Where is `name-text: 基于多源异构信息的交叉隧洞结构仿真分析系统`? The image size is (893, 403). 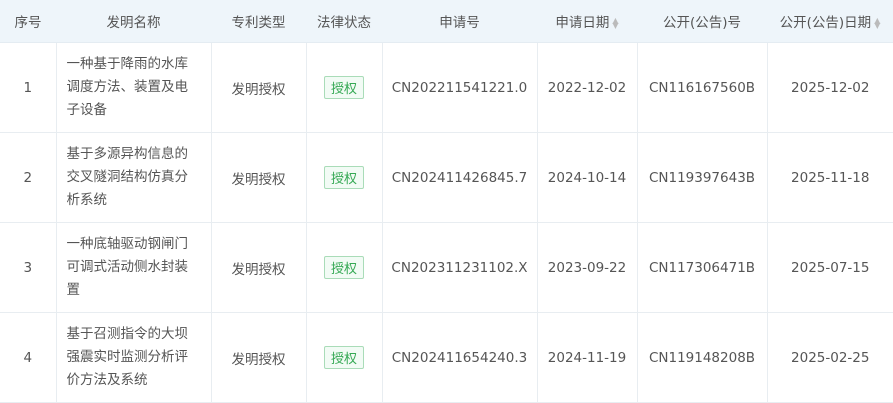 name-text: 基于多源异构信息的交叉隧洞结构仿真分析系统 is located at coordinates (127, 177).